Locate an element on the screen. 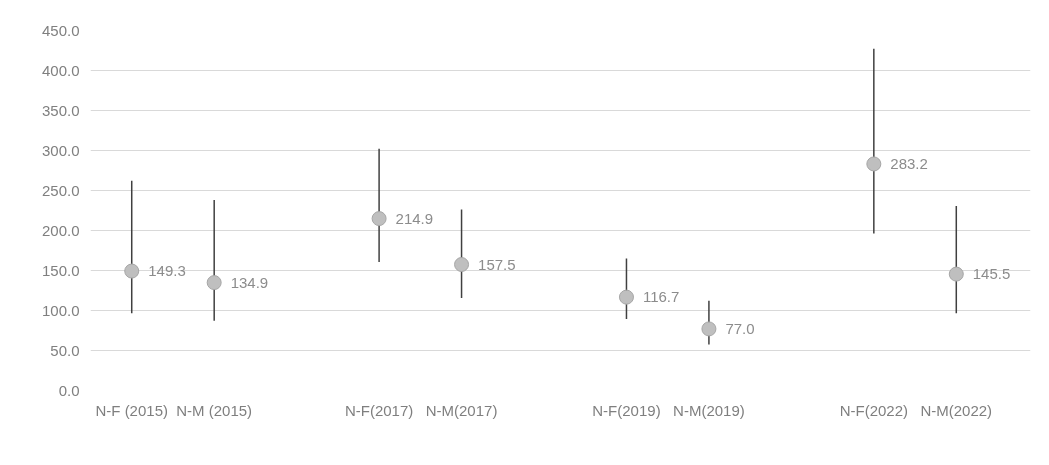  x-tick-label: N-M(2022) is located at coordinates (956, 410).